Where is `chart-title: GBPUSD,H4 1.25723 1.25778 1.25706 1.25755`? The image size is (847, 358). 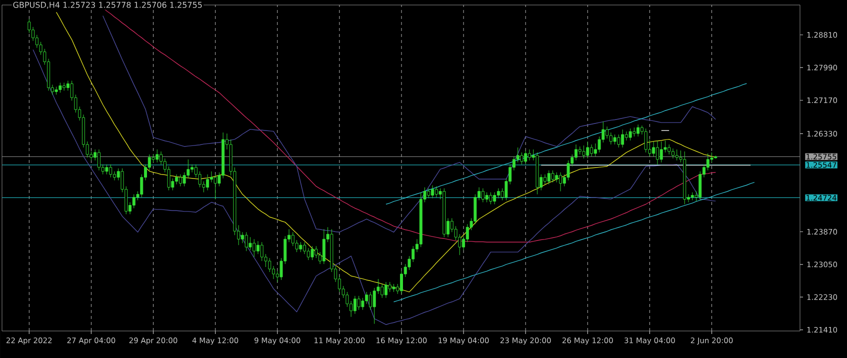
chart-title: GBPUSD,H4 1.25723 1.25778 1.25706 1.25755 is located at coordinates (107, 5).